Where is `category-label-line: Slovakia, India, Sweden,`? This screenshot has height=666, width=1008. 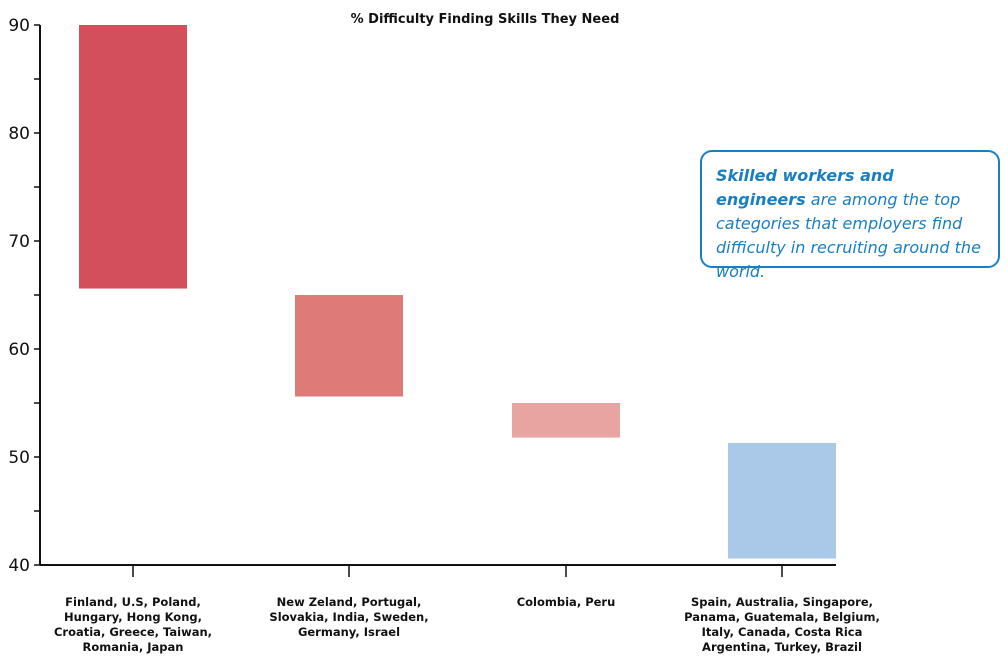
category-label-line: Slovakia, India, Sweden, is located at coordinates (349, 617).